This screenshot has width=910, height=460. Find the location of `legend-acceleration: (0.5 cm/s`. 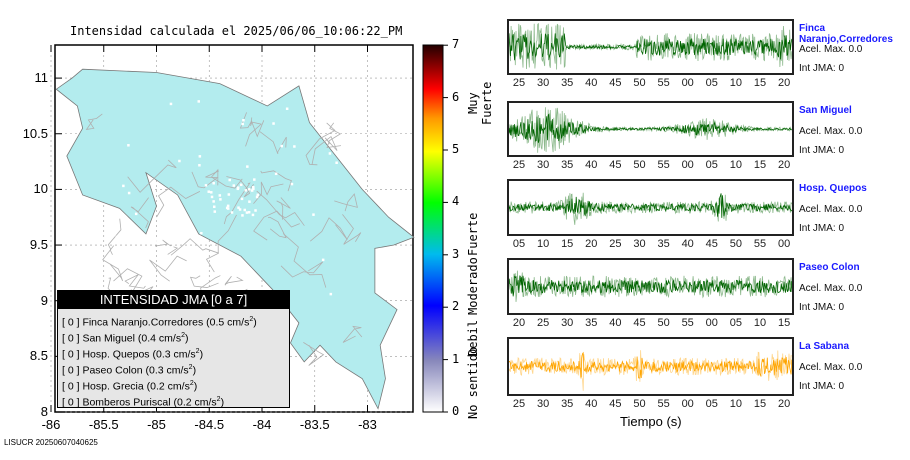

legend-acceleration: (0.5 cm/s is located at coordinates (228, 322).